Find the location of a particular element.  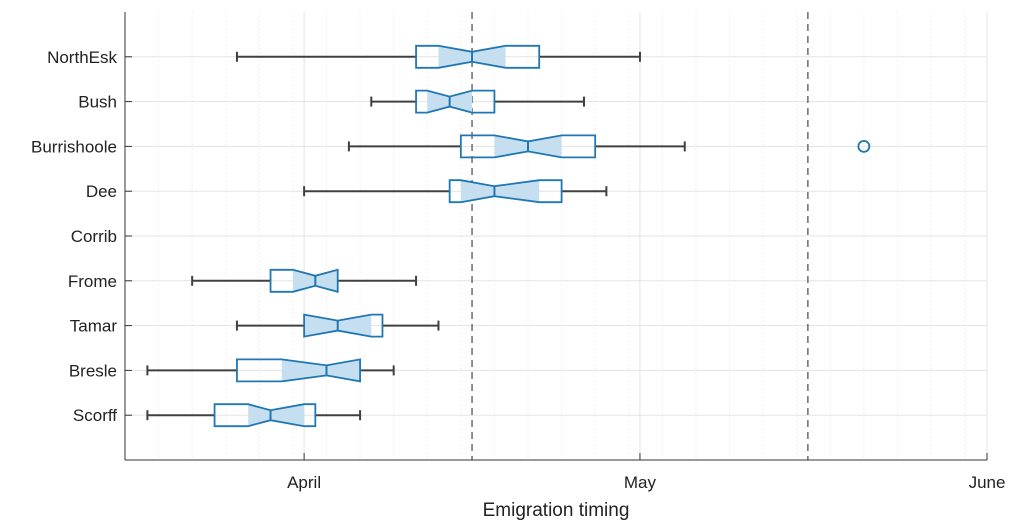

x-tick-label: May is located at coordinates (640, 482).